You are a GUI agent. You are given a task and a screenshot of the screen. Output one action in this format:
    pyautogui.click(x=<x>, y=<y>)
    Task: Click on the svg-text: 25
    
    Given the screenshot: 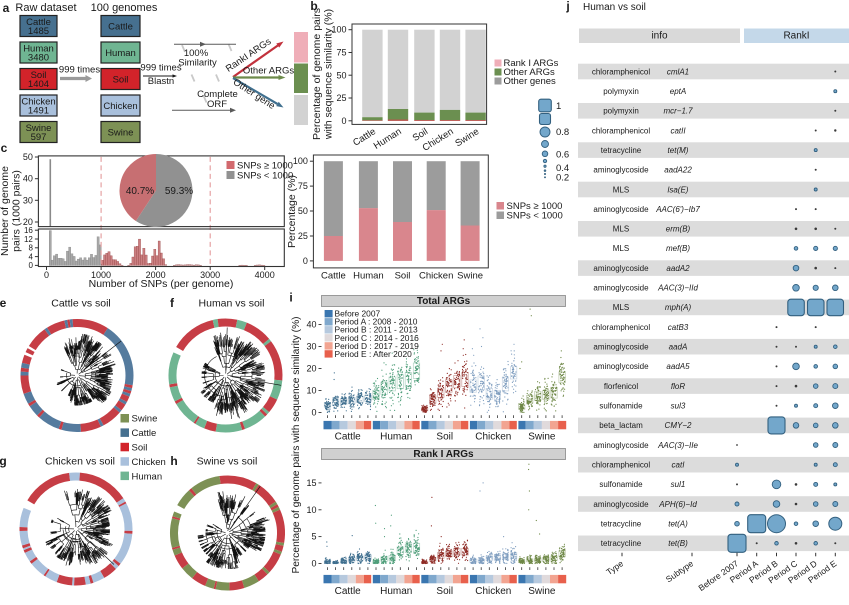 What is the action you would take?
    pyautogui.click(x=341, y=98)
    